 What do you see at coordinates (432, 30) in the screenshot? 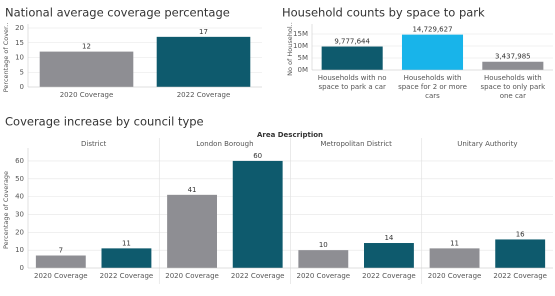
I see `value-label: 14,729,627` at bounding box center [432, 30].